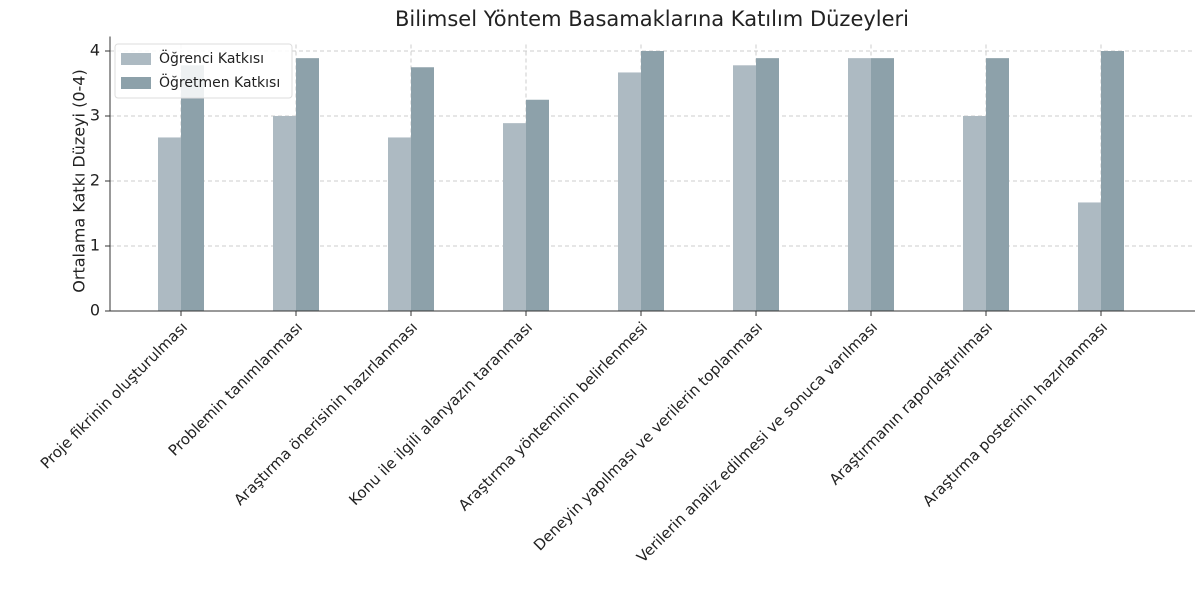  I want to click on x-tick-label: Problemin tanımlanması, so click(235, 388).